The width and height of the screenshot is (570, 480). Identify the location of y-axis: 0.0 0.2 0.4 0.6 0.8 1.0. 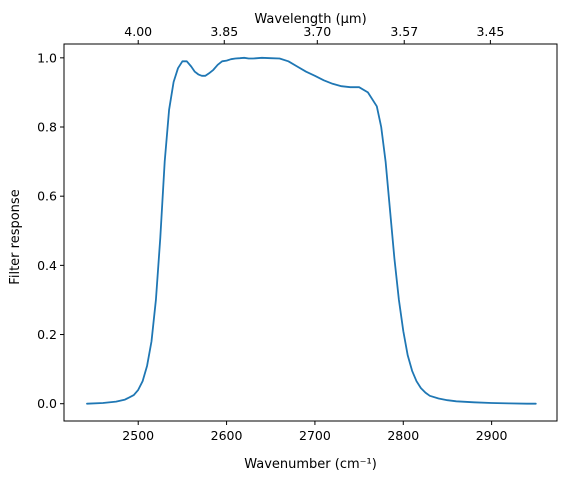
(50, 230).